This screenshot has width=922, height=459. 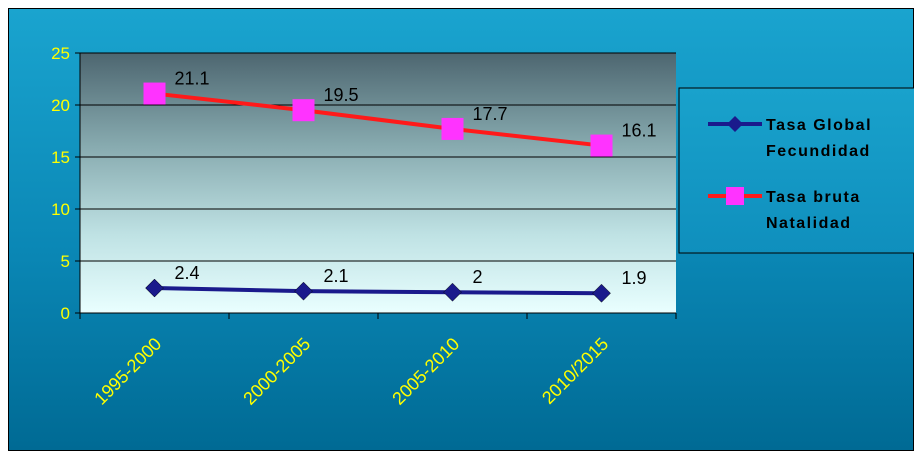 What do you see at coordinates (490, 114) in the screenshot?
I see `data-label: 17.7` at bounding box center [490, 114].